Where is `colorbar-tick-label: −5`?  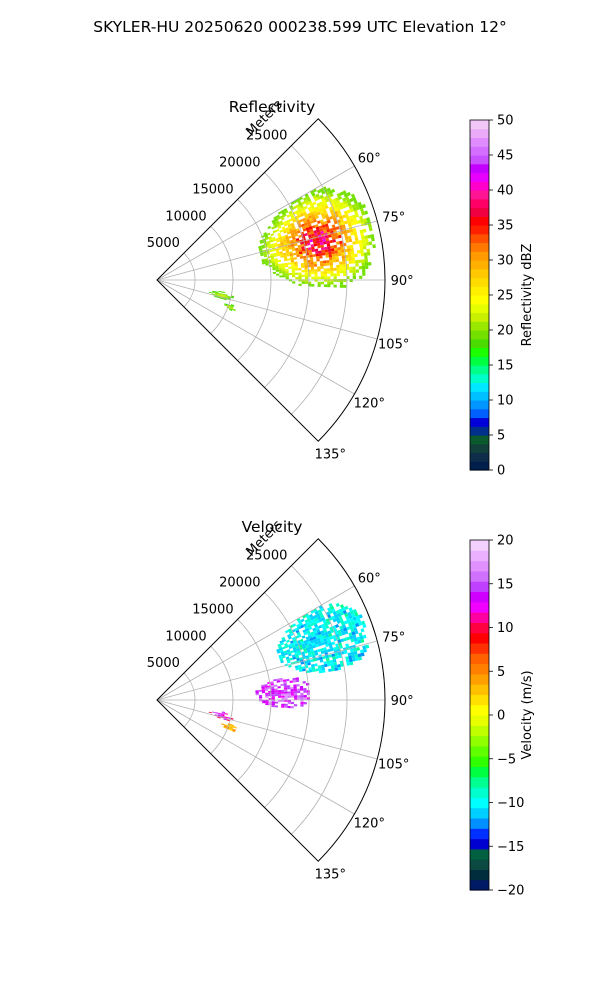 colorbar-tick-label: −5 is located at coordinates (506, 759).